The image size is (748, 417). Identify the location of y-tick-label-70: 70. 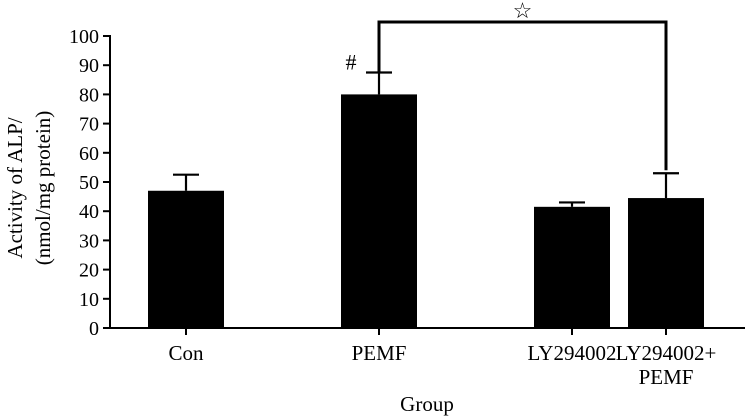
(89, 125).